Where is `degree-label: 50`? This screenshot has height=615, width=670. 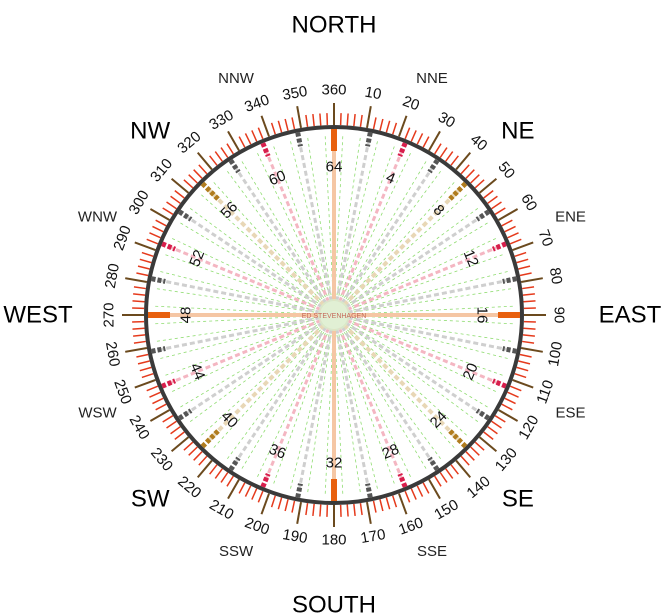
degree-label: 50 is located at coordinates (506, 171).